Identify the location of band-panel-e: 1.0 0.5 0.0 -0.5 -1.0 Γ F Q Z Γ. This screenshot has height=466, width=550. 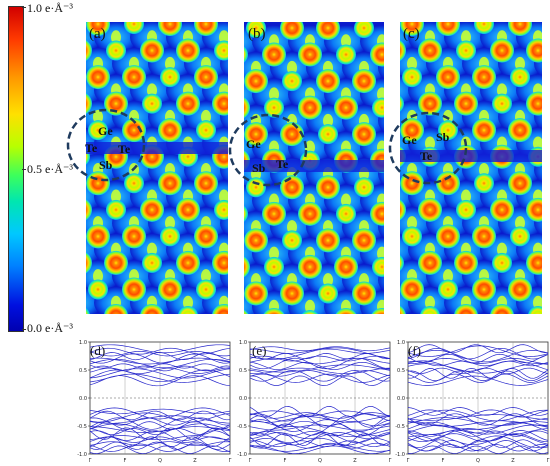
(314, 402).